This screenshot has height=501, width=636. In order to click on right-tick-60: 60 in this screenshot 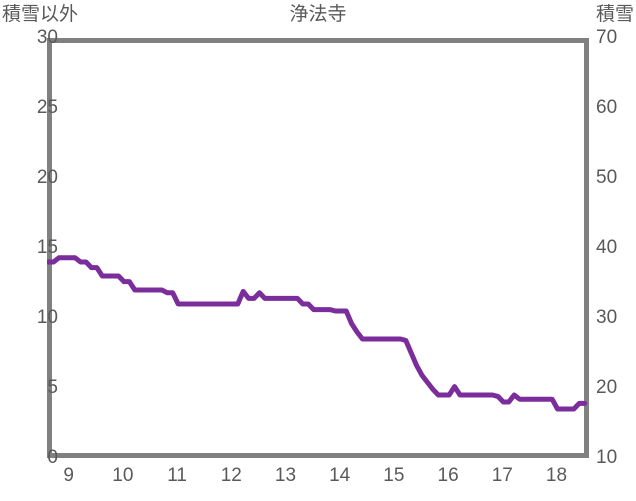, I will do `click(607, 107)`.